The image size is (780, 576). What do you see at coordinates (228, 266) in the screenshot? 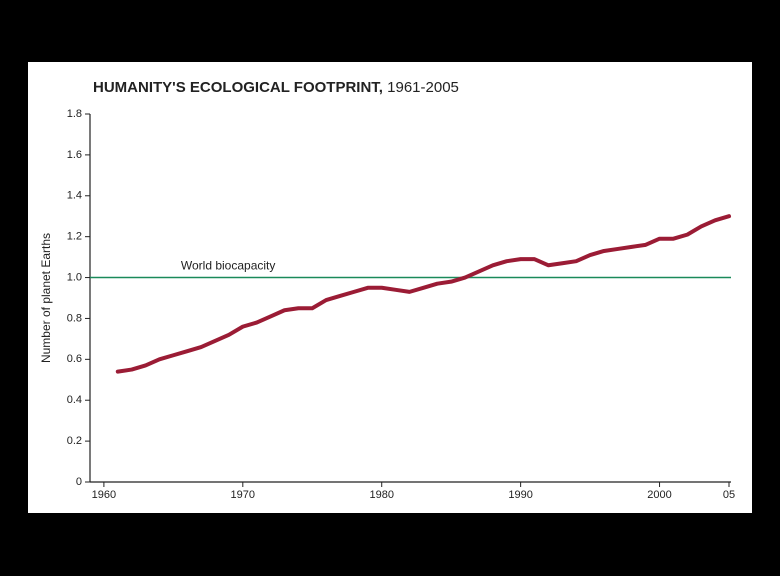
I see `reference-label: World biocapacity` at bounding box center [228, 266].